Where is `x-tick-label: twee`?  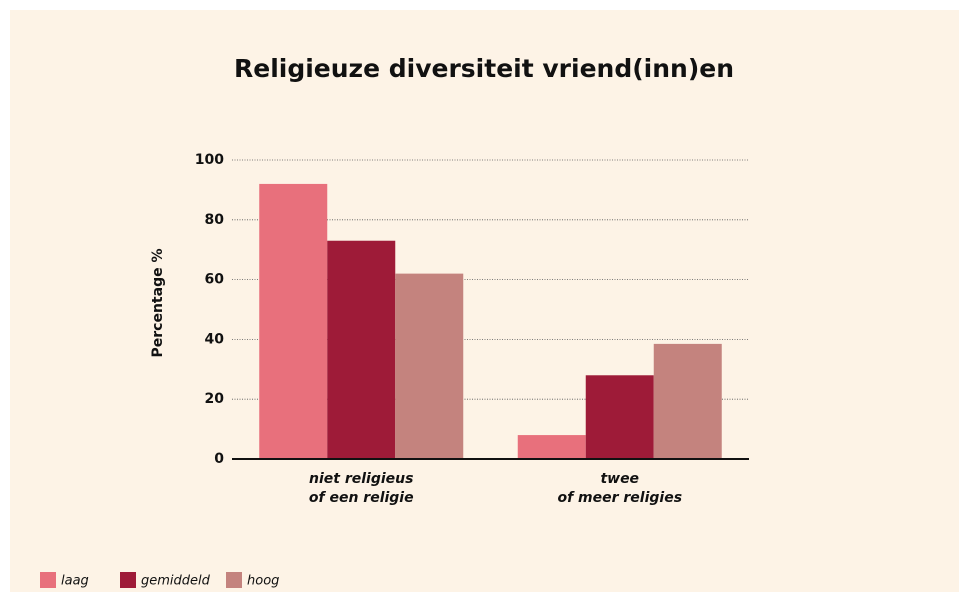 x-tick-label: twee is located at coordinates (619, 479).